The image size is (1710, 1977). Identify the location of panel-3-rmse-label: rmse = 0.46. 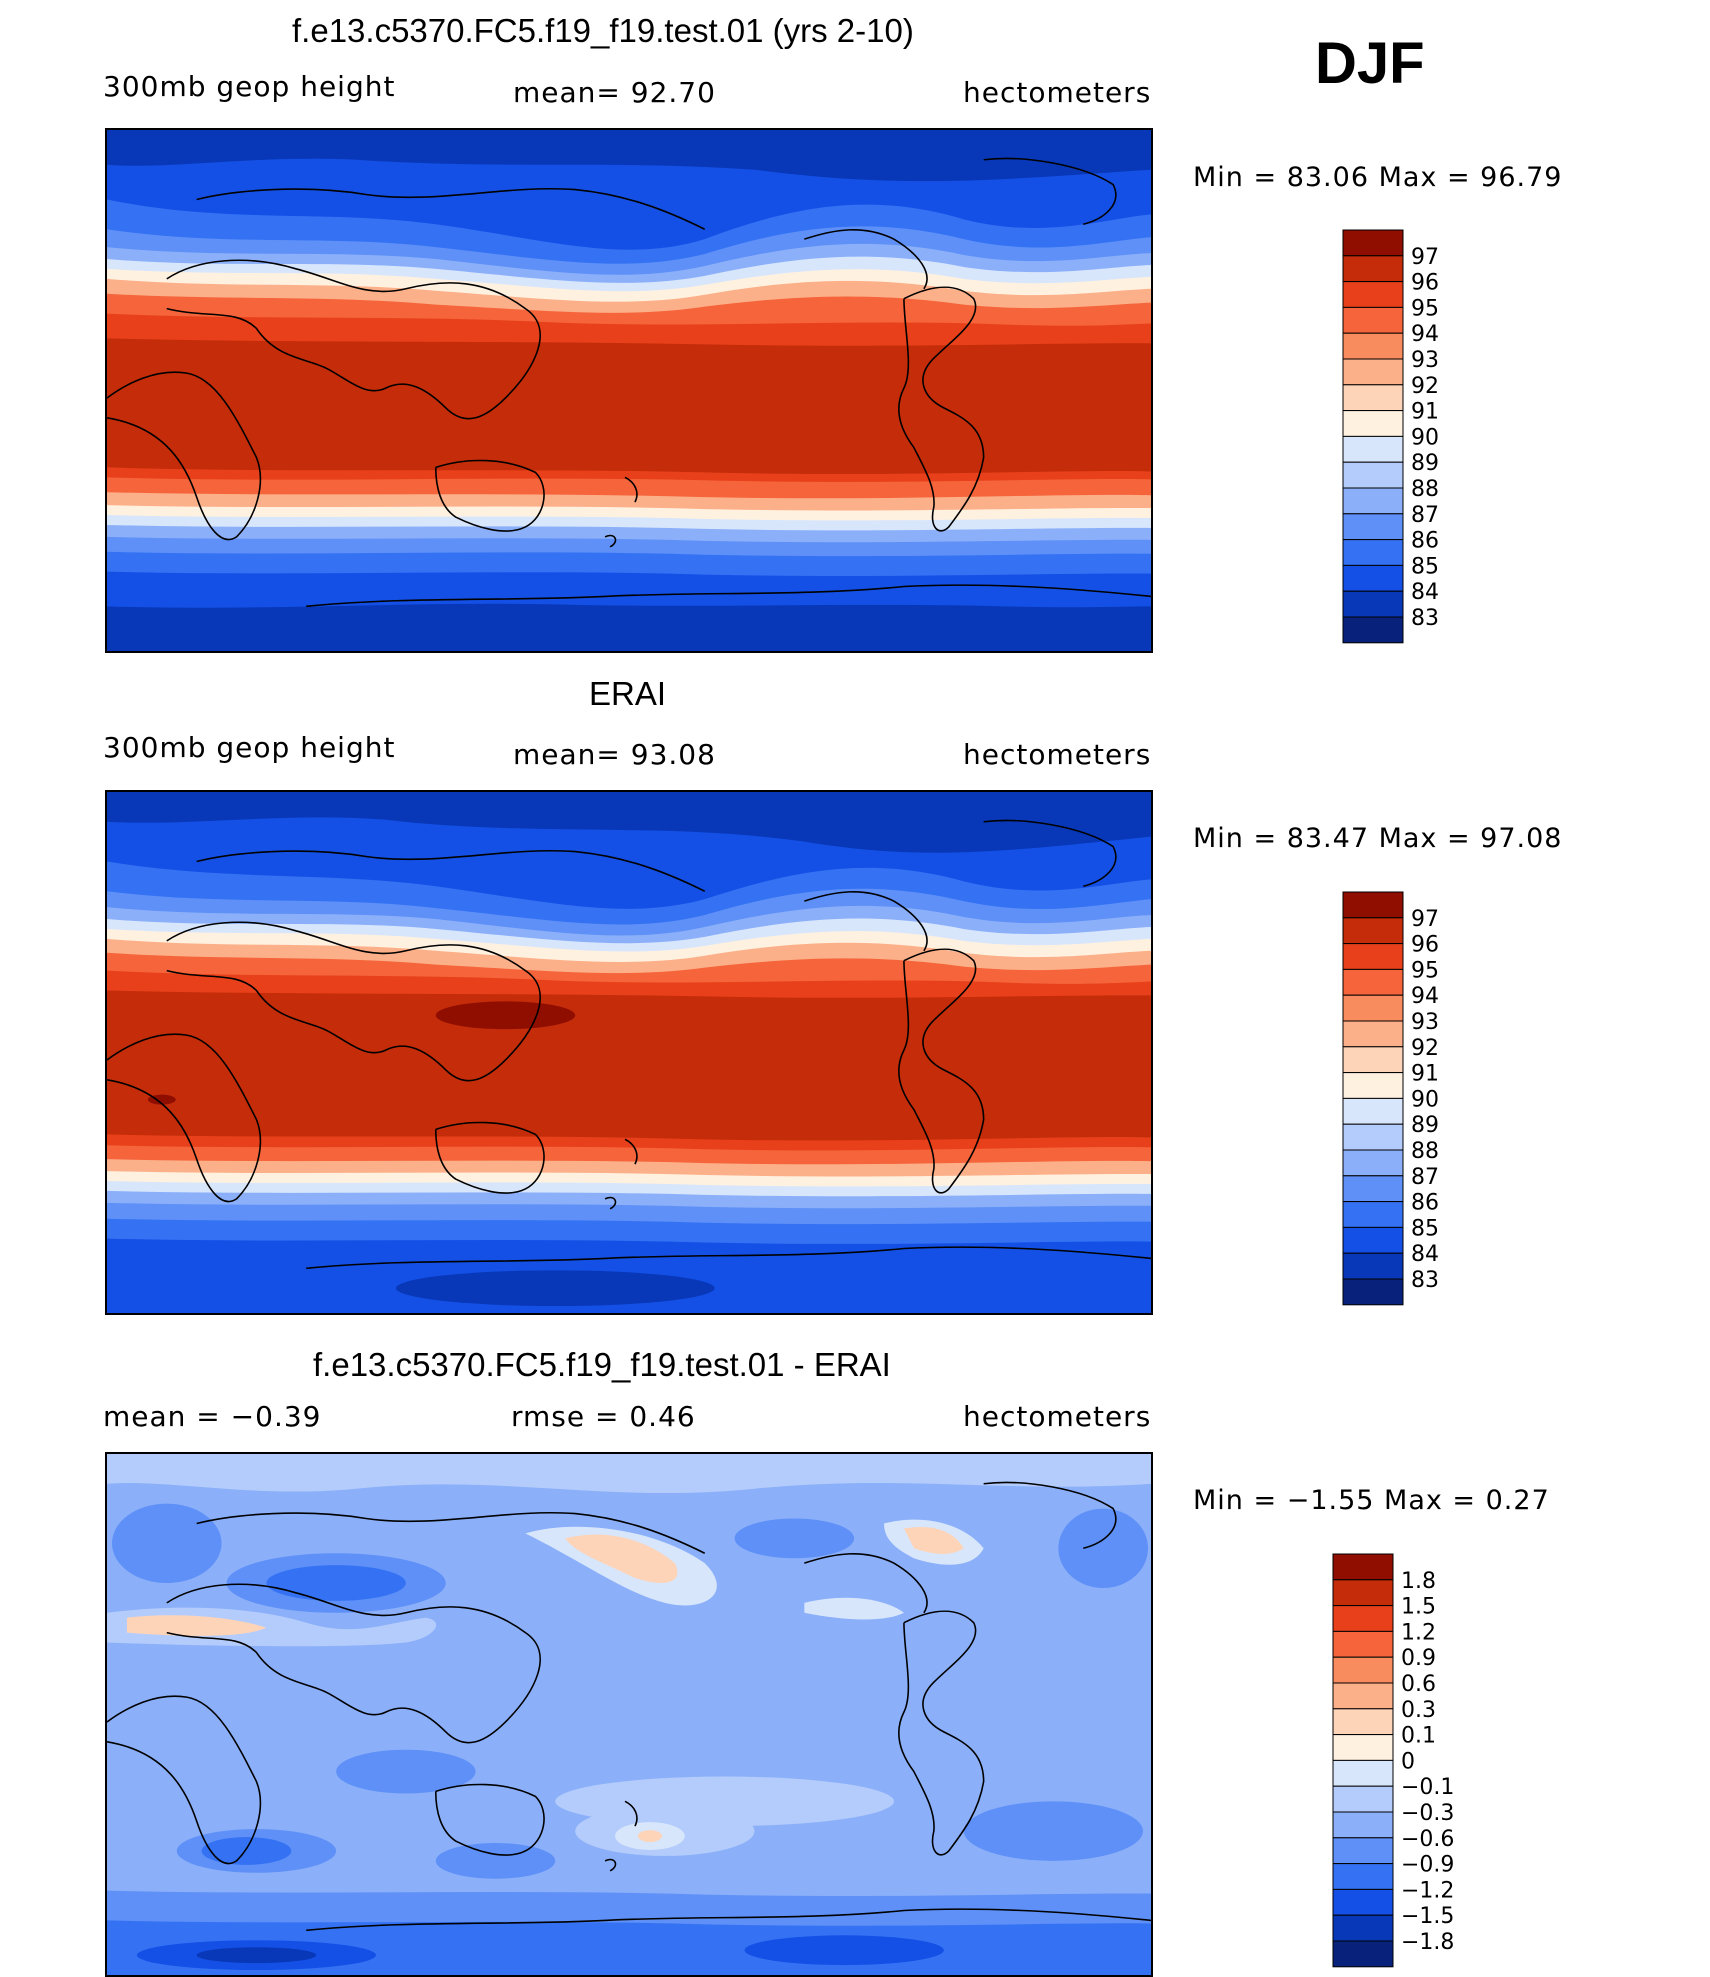
(603, 1416).